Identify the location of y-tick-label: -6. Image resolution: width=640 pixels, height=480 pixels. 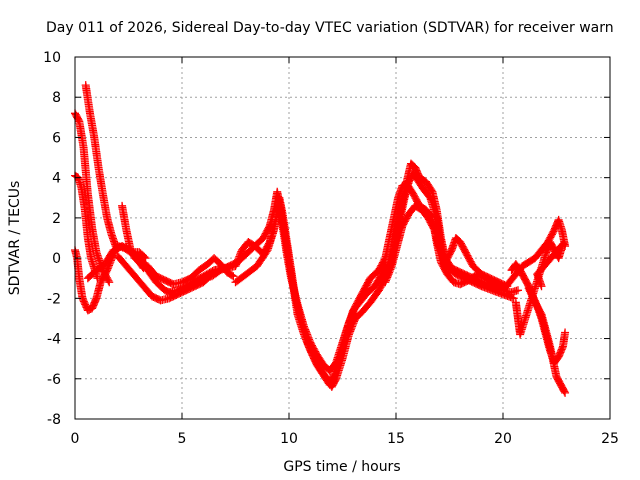
(54, 380).